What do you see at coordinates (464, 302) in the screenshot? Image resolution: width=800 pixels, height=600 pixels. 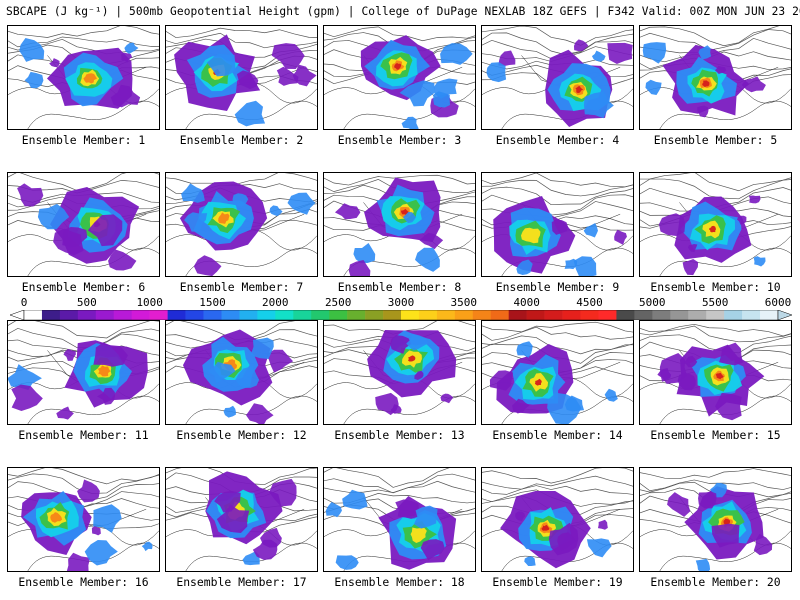 I see `colorbar-tick-label: 3500` at bounding box center [464, 302].